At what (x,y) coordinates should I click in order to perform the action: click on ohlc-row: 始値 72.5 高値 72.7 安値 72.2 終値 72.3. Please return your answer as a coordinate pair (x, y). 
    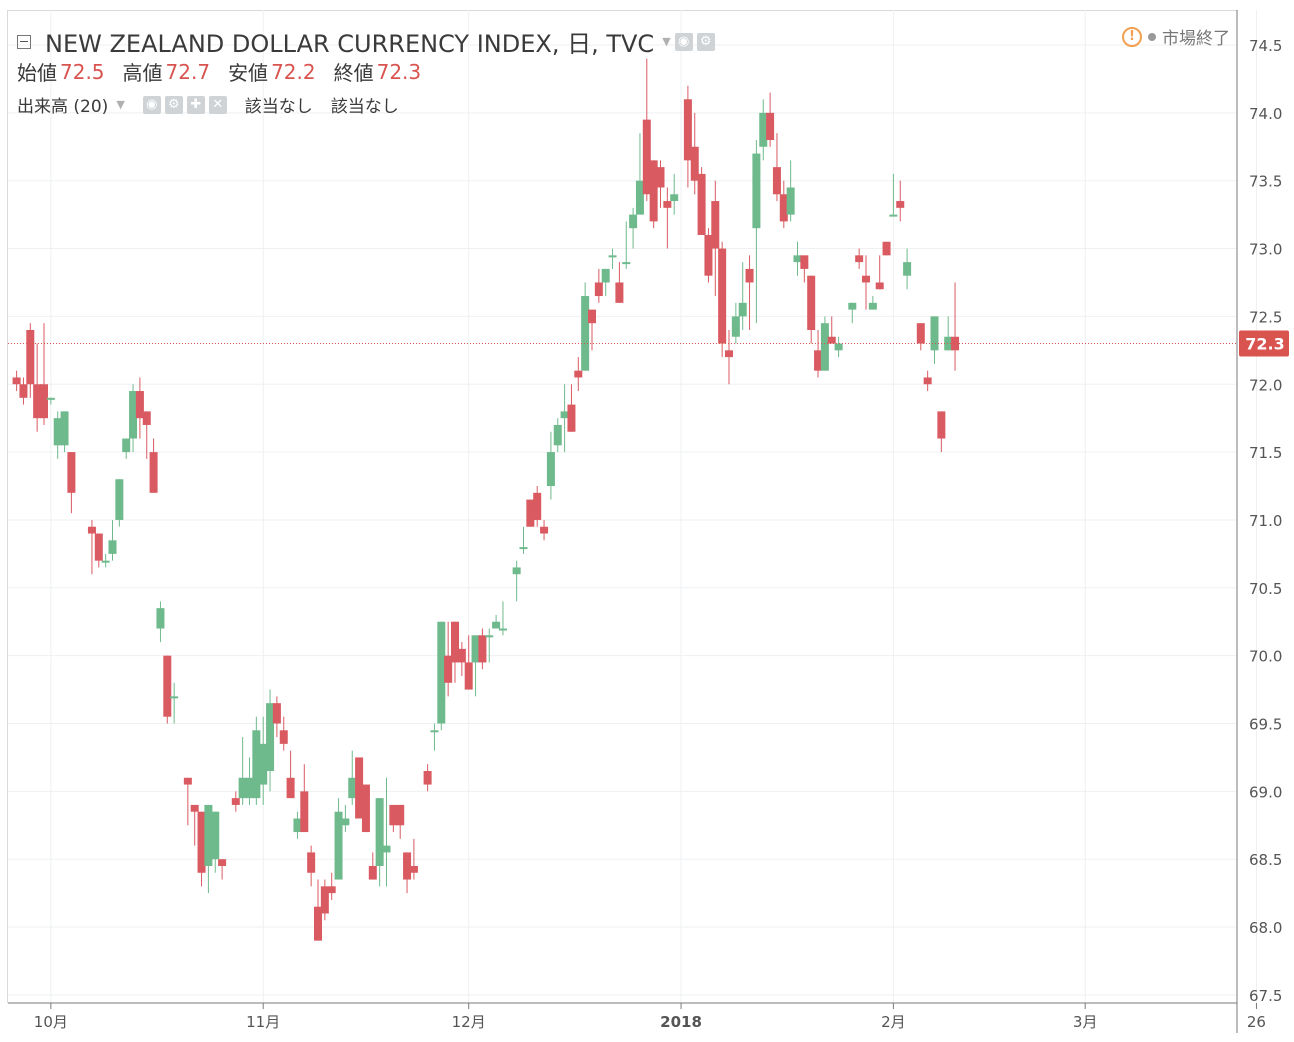
    Looking at the image, I should click on (228, 71).